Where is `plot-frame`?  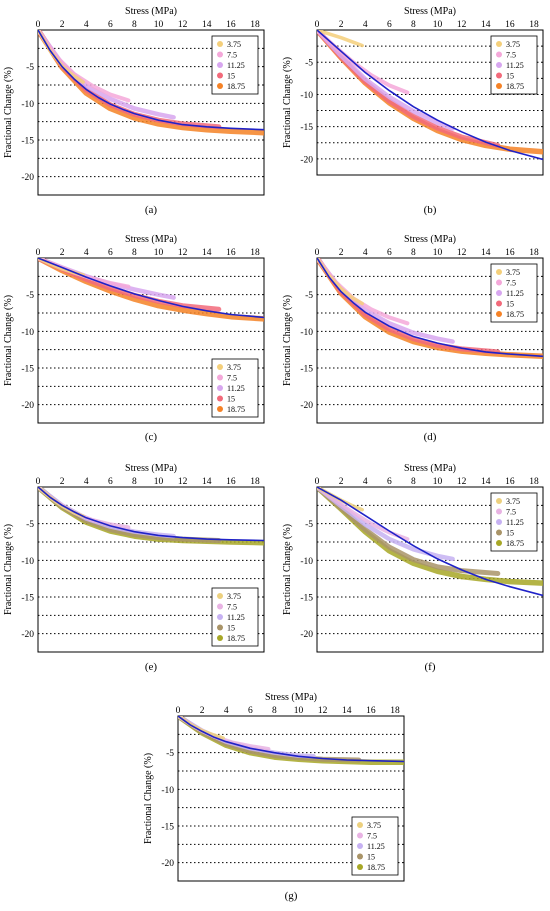
plot-frame is located at coordinates (430, 102).